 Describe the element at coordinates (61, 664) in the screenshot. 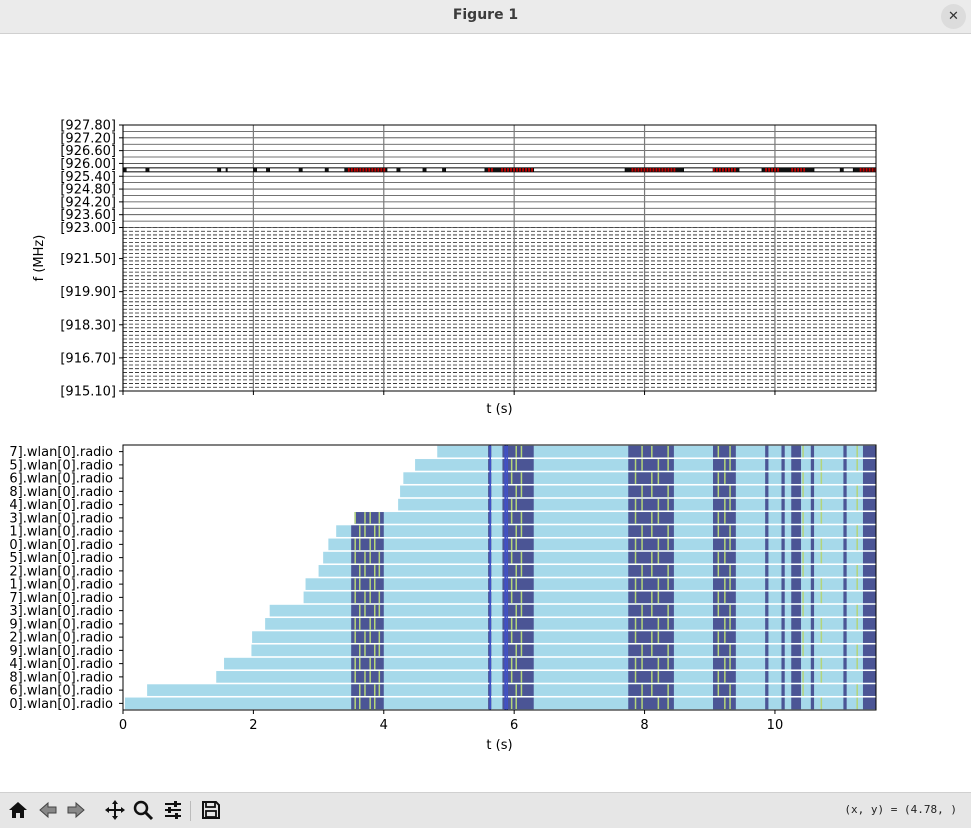

I see `radio-label: 4].wlan[0].radio` at that location.